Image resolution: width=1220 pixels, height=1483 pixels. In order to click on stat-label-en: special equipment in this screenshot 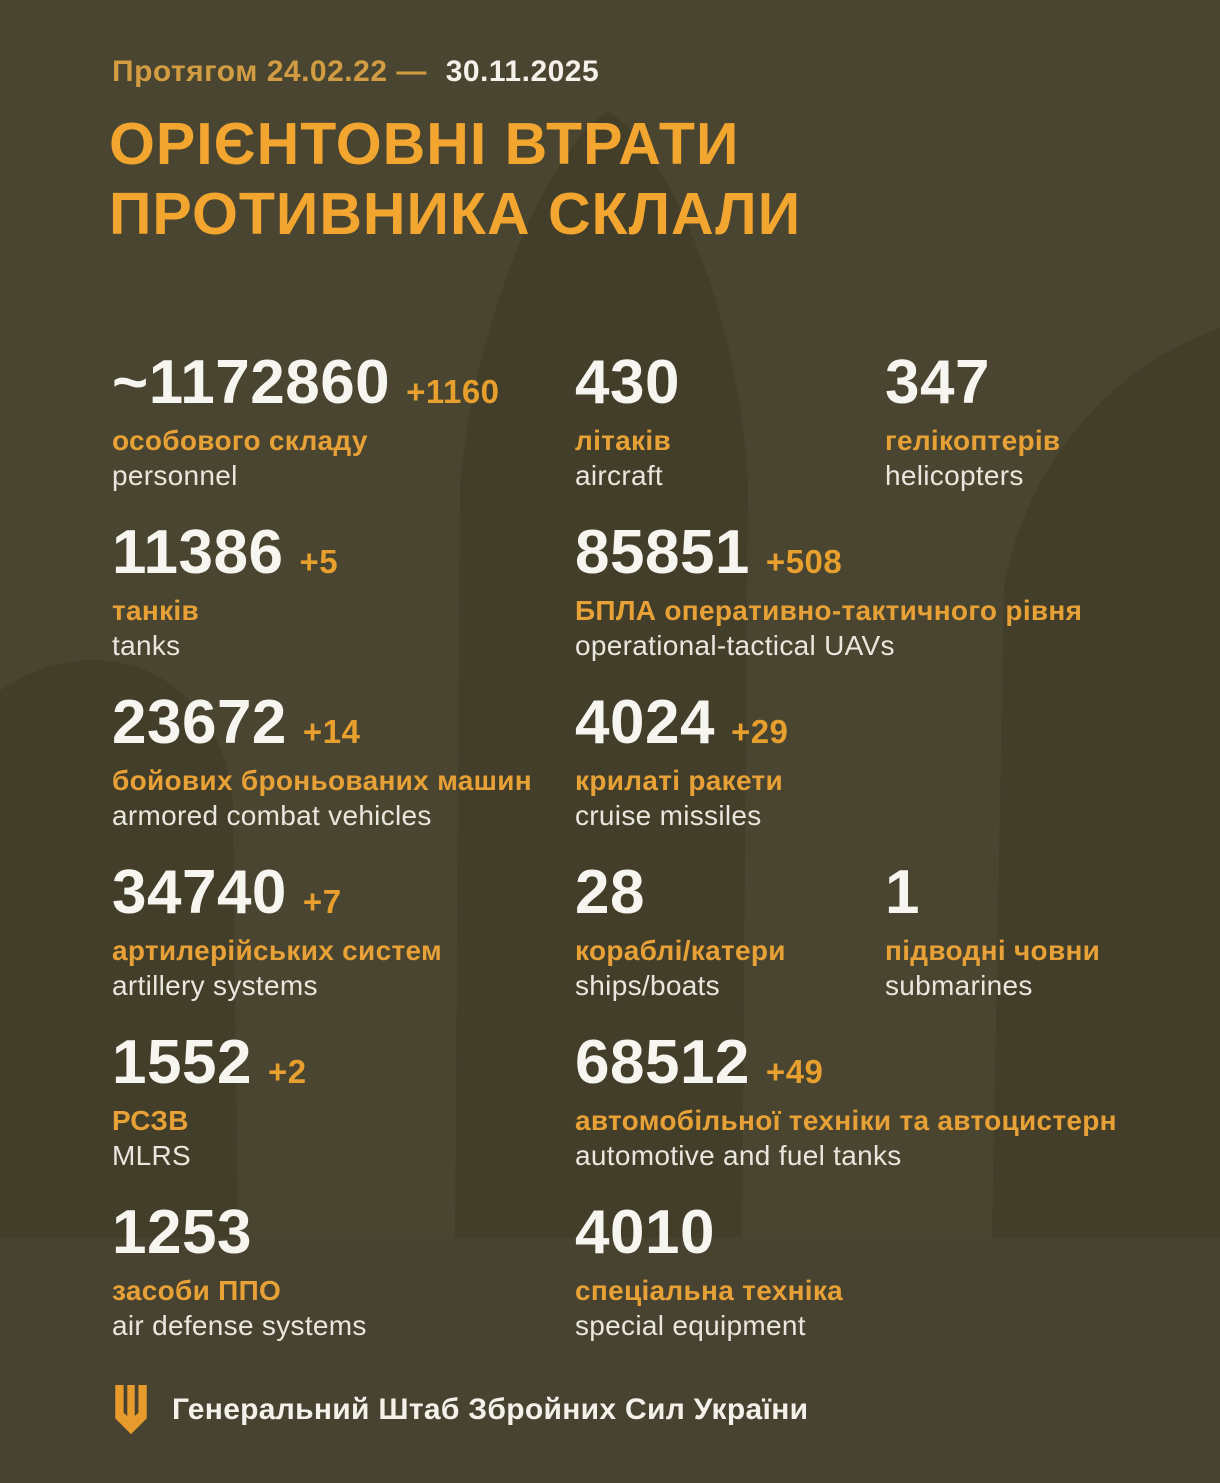, I will do `click(690, 1325)`.